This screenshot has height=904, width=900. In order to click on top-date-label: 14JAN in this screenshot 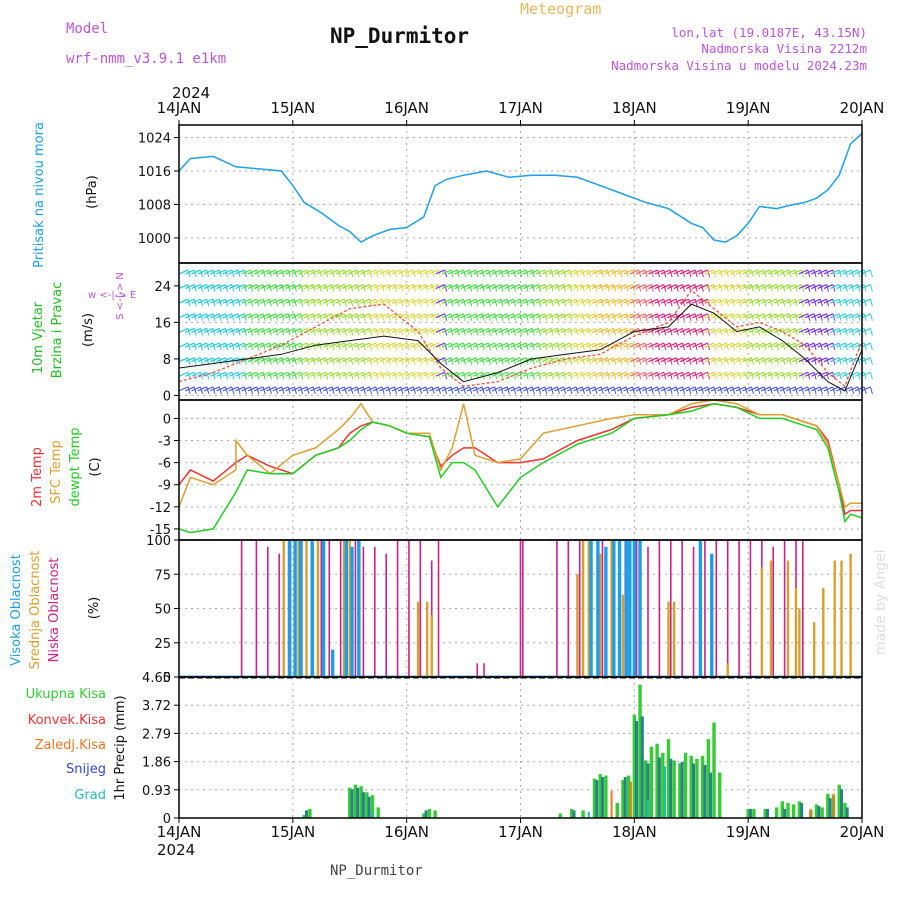, I will do `click(179, 108)`.